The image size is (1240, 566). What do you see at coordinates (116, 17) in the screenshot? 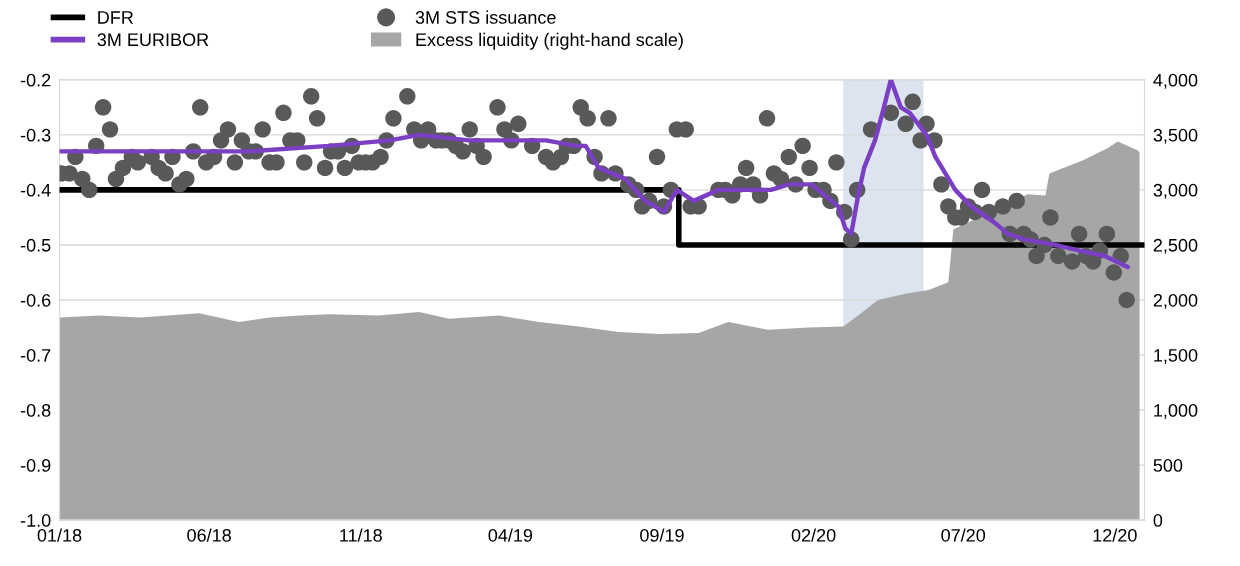
I see `legend-label: DFR` at bounding box center [116, 17].